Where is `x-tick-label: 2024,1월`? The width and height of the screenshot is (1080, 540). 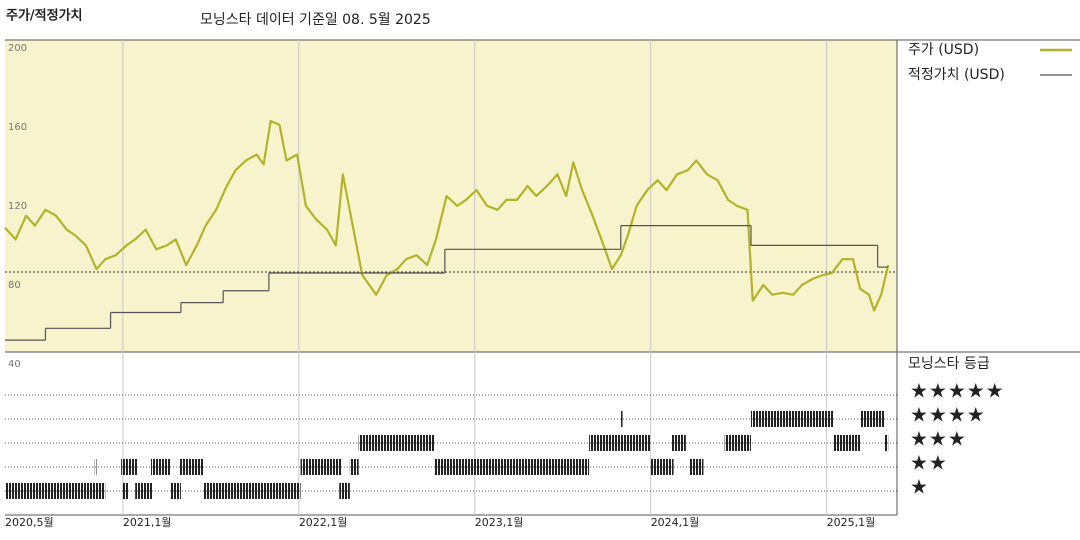 x-tick-label: 2024,1월 is located at coordinates (675, 522).